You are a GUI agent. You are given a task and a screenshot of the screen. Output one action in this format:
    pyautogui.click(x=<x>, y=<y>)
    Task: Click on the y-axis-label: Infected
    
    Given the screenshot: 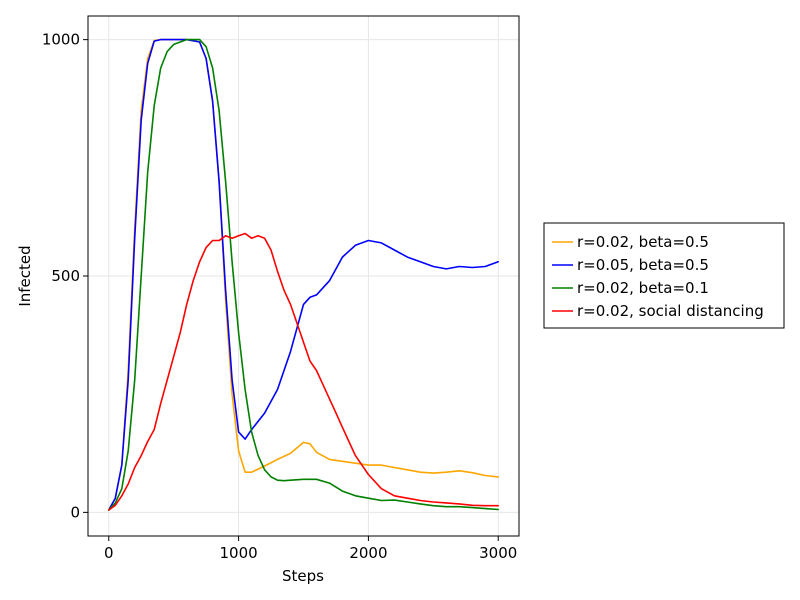 What is the action you would take?
    pyautogui.click(x=25, y=275)
    